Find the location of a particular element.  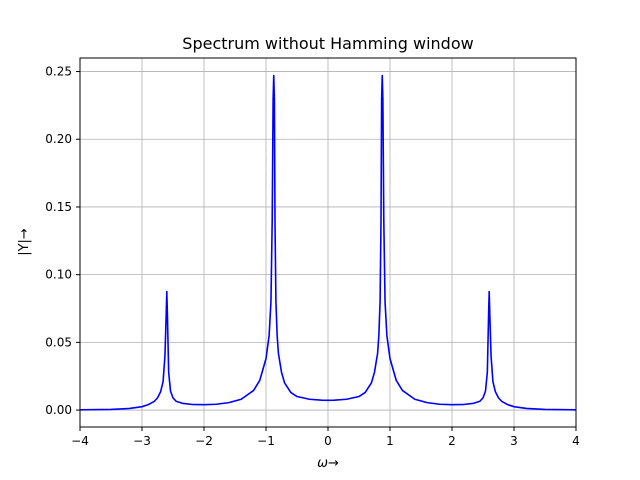

chart-title: Spectrum without Hamming window is located at coordinates (327, 43).